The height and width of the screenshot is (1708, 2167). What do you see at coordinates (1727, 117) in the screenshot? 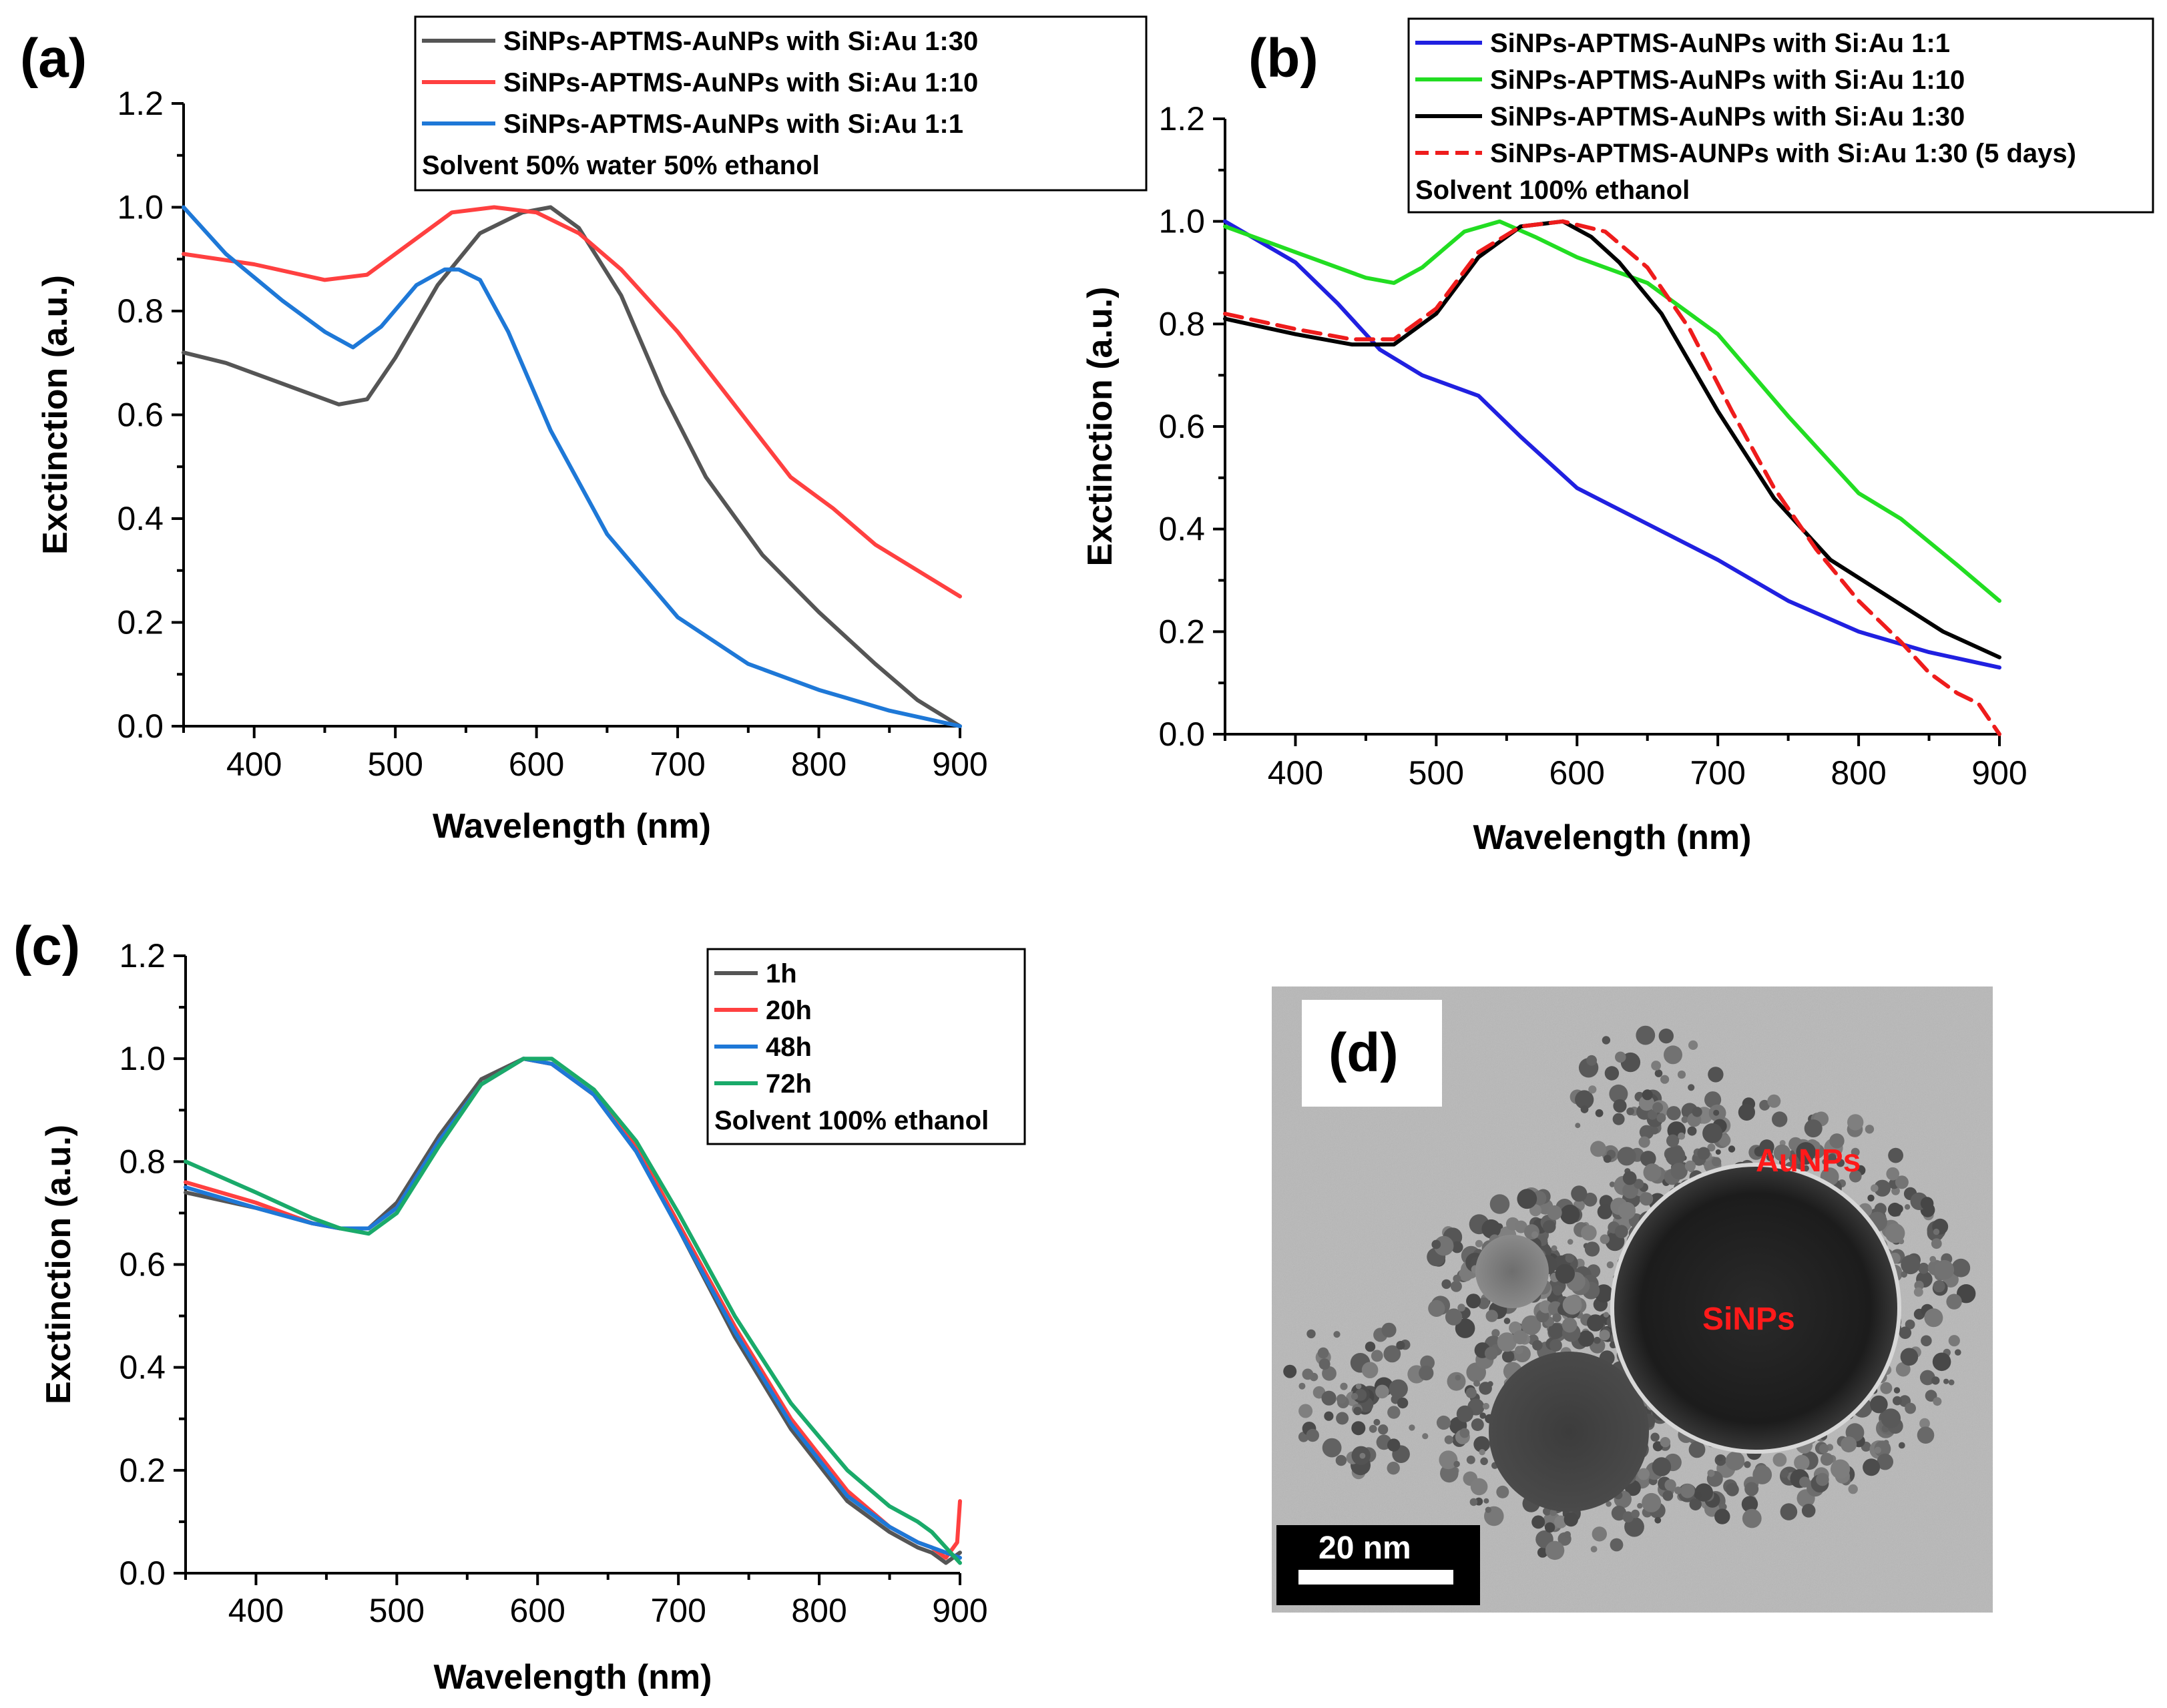
I see `legend-label: SiNPs-APTMS-AuNPs with Si:Au 1:30` at bounding box center [1727, 117].